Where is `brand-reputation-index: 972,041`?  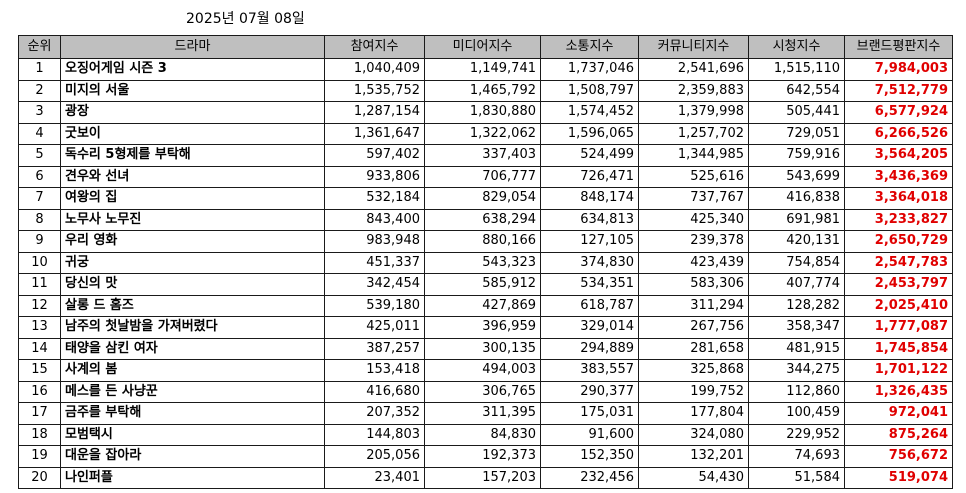
brand-reputation-index: 972,041 is located at coordinates (898, 413).